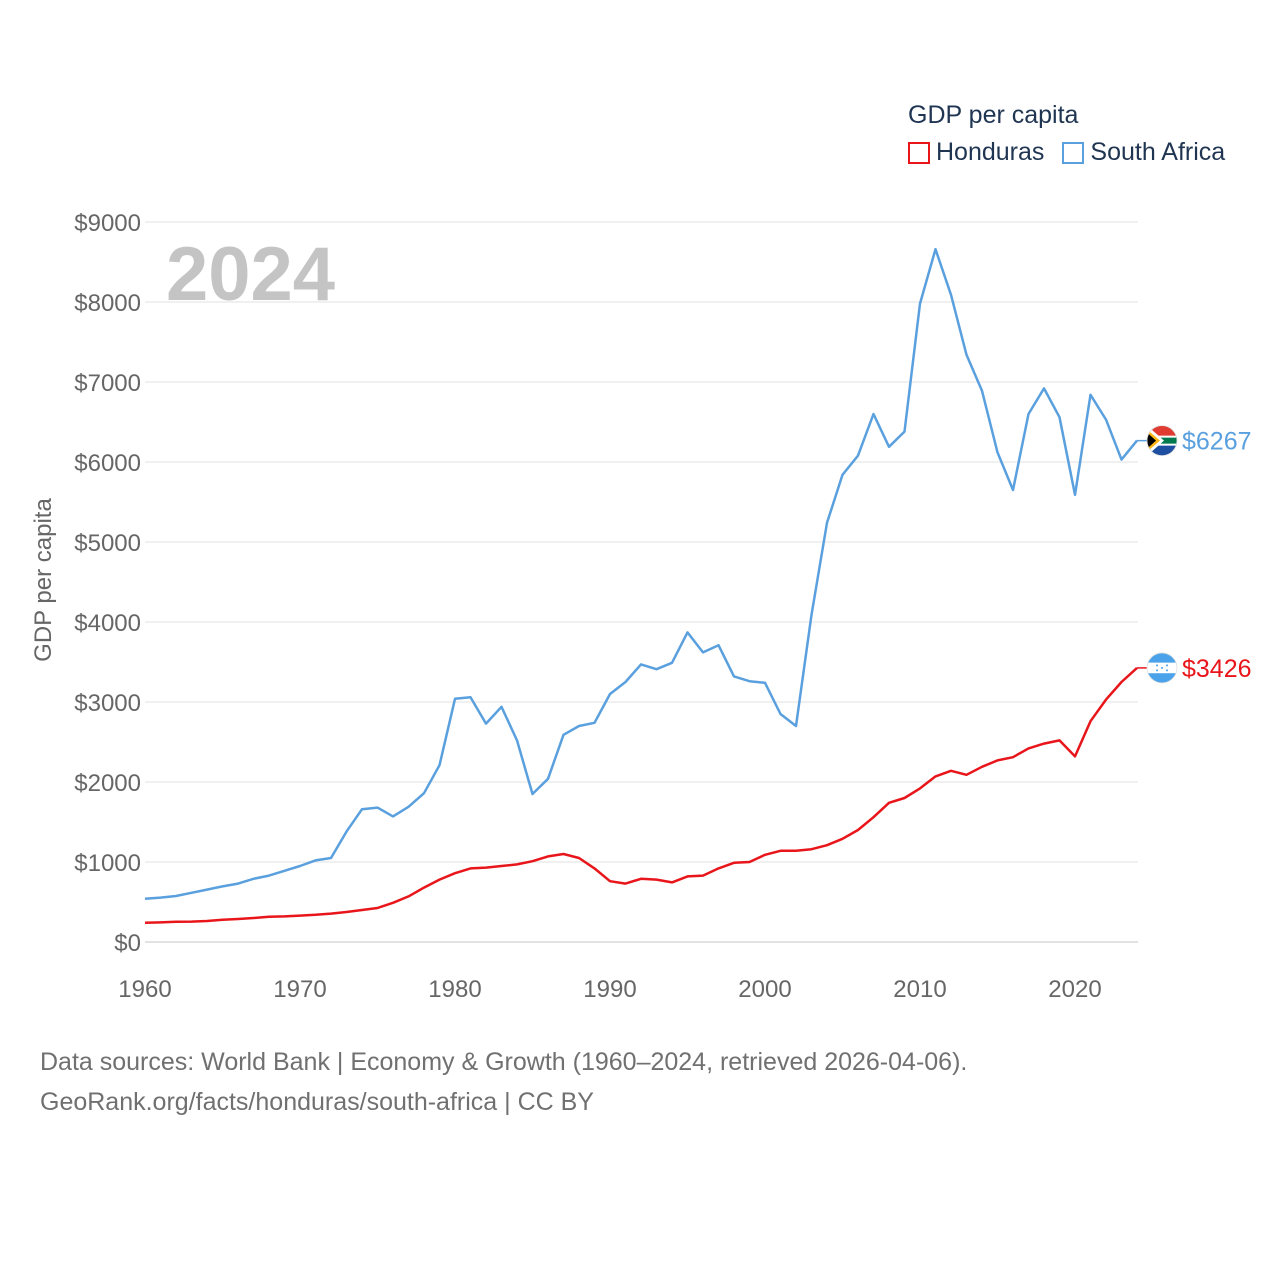  Describe the element at coordinates (764, 989) in the screenshot. I see `x-tick-label: 2000` at that location.